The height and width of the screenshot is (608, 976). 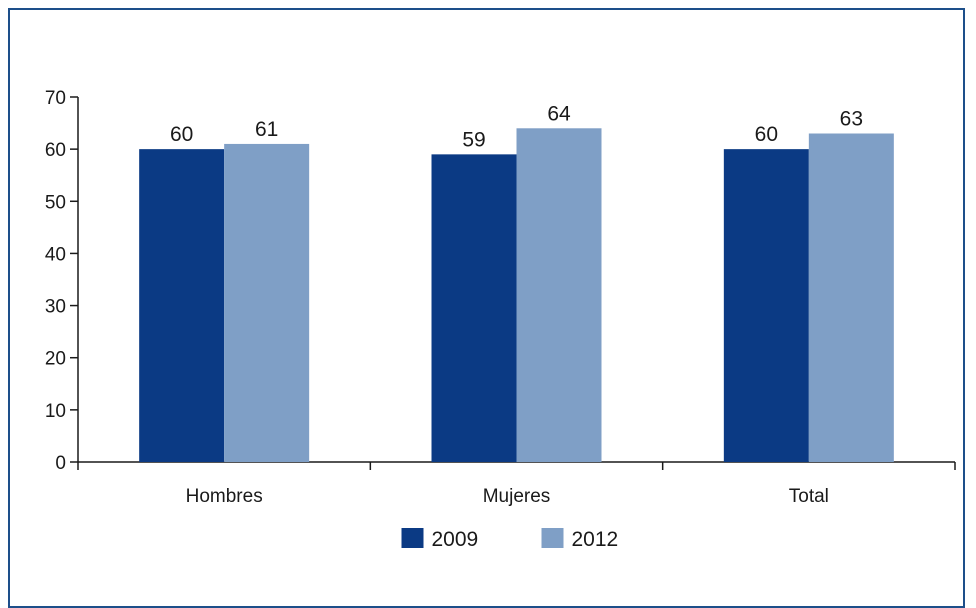 I want to click on legend-label: 2009, so click(x=455, y=539).